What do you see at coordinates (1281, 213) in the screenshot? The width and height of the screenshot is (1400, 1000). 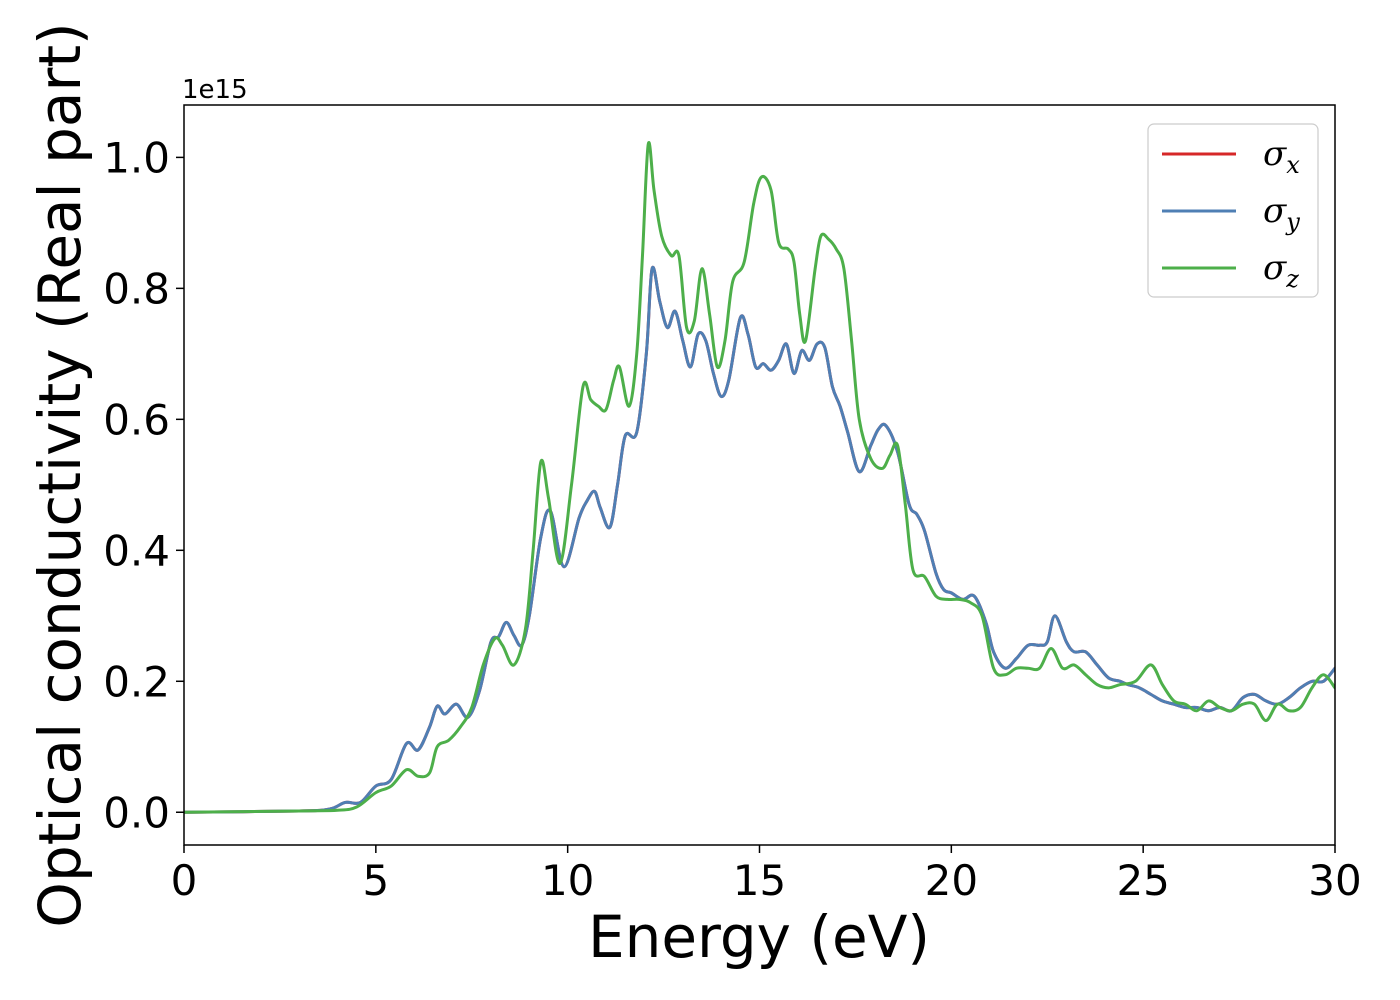 I see `legend-label-y: σy` at bounding box center [1281, 213].